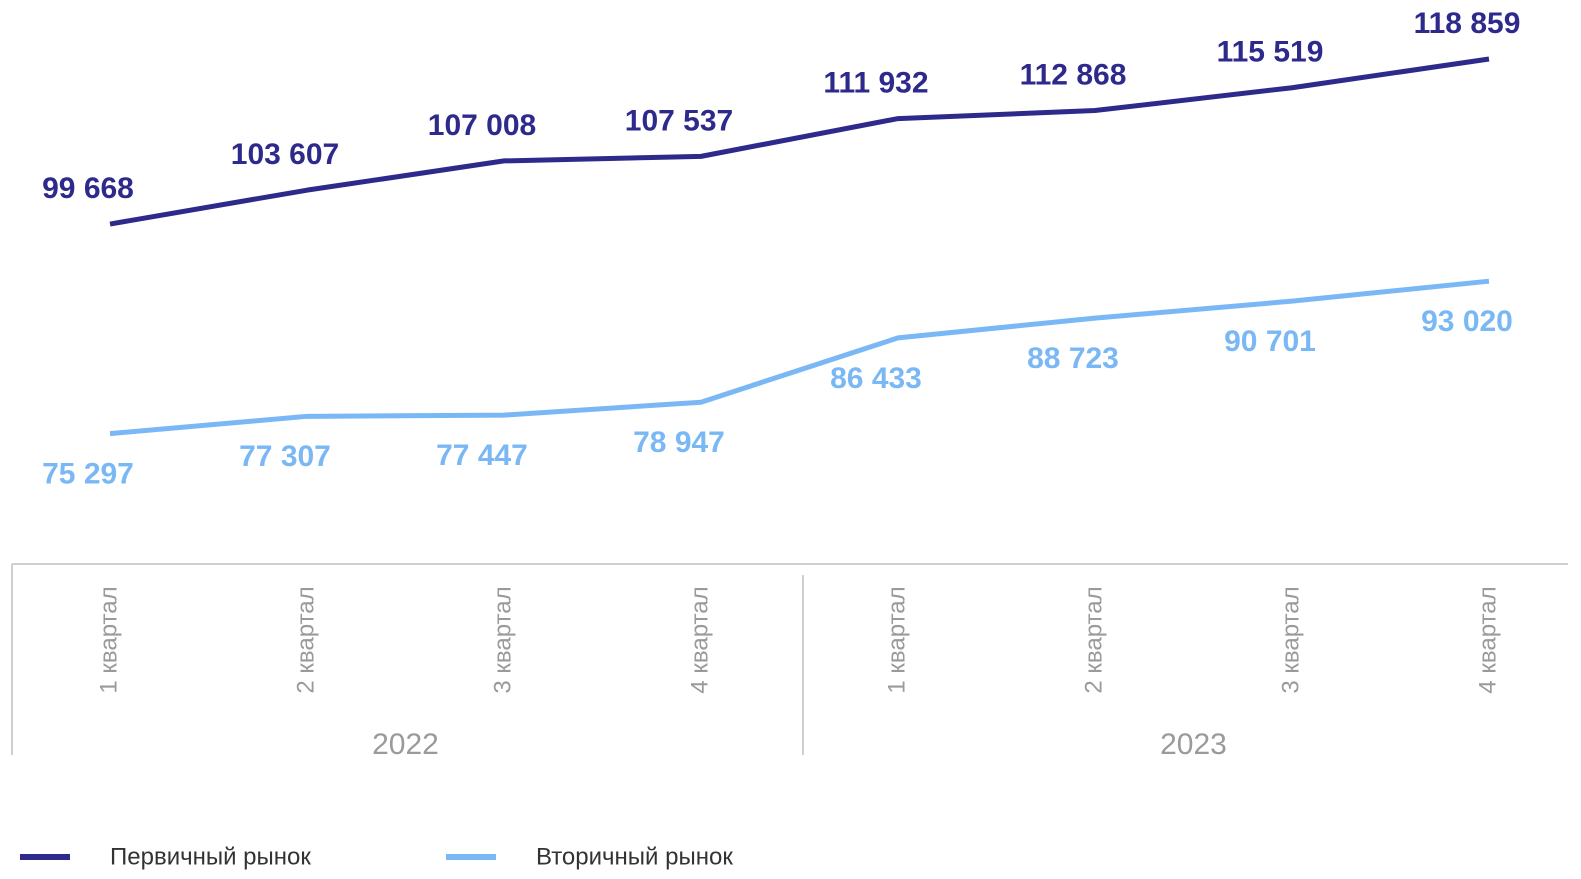 The height and width of the screenshot is (879, 1581). What do you see at coordinates (1270, 52) in the screenshot?
I see `data-label: 115 519` at bounding box center [1270, 52].